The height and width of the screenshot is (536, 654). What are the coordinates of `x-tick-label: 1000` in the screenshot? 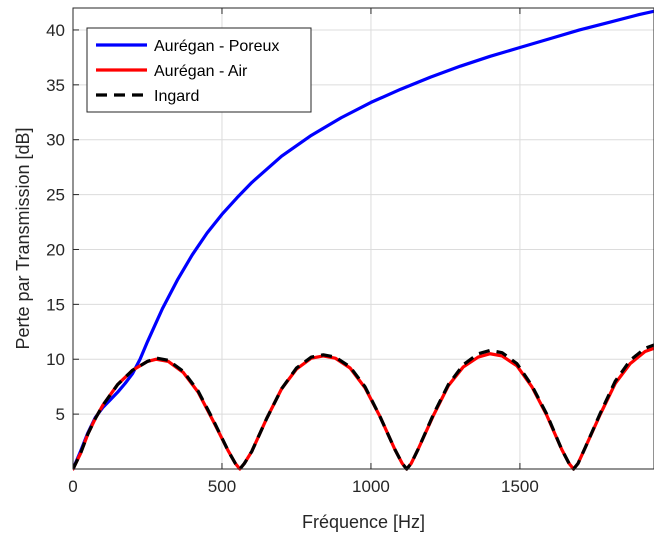 It's located at (371, 486).